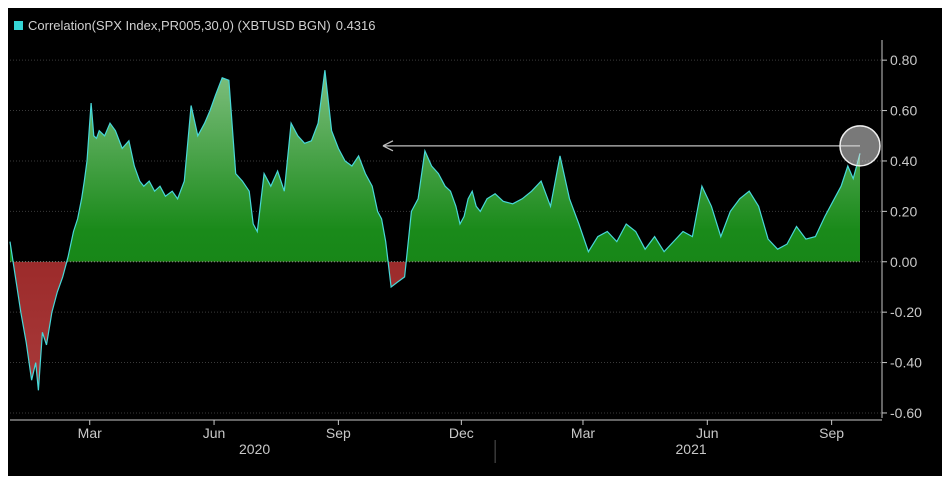 This screenshot has width=950, height=483. What do you see at coordinates (903, 211) in the screenshot?
I see `y-tick-label: 0.20` at bounding box center [903, 211].